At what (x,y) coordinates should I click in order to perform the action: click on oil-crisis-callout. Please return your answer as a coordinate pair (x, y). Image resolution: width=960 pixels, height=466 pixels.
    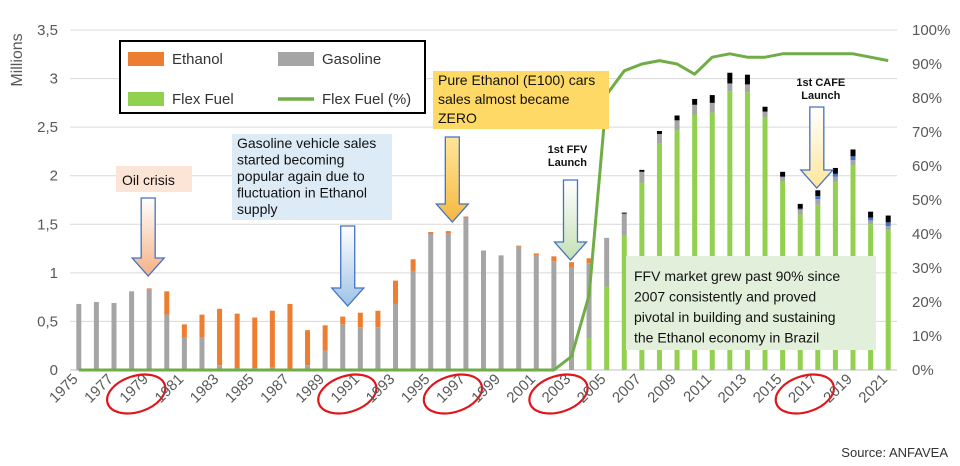
    Looking at the image, I should click on (154, 179).